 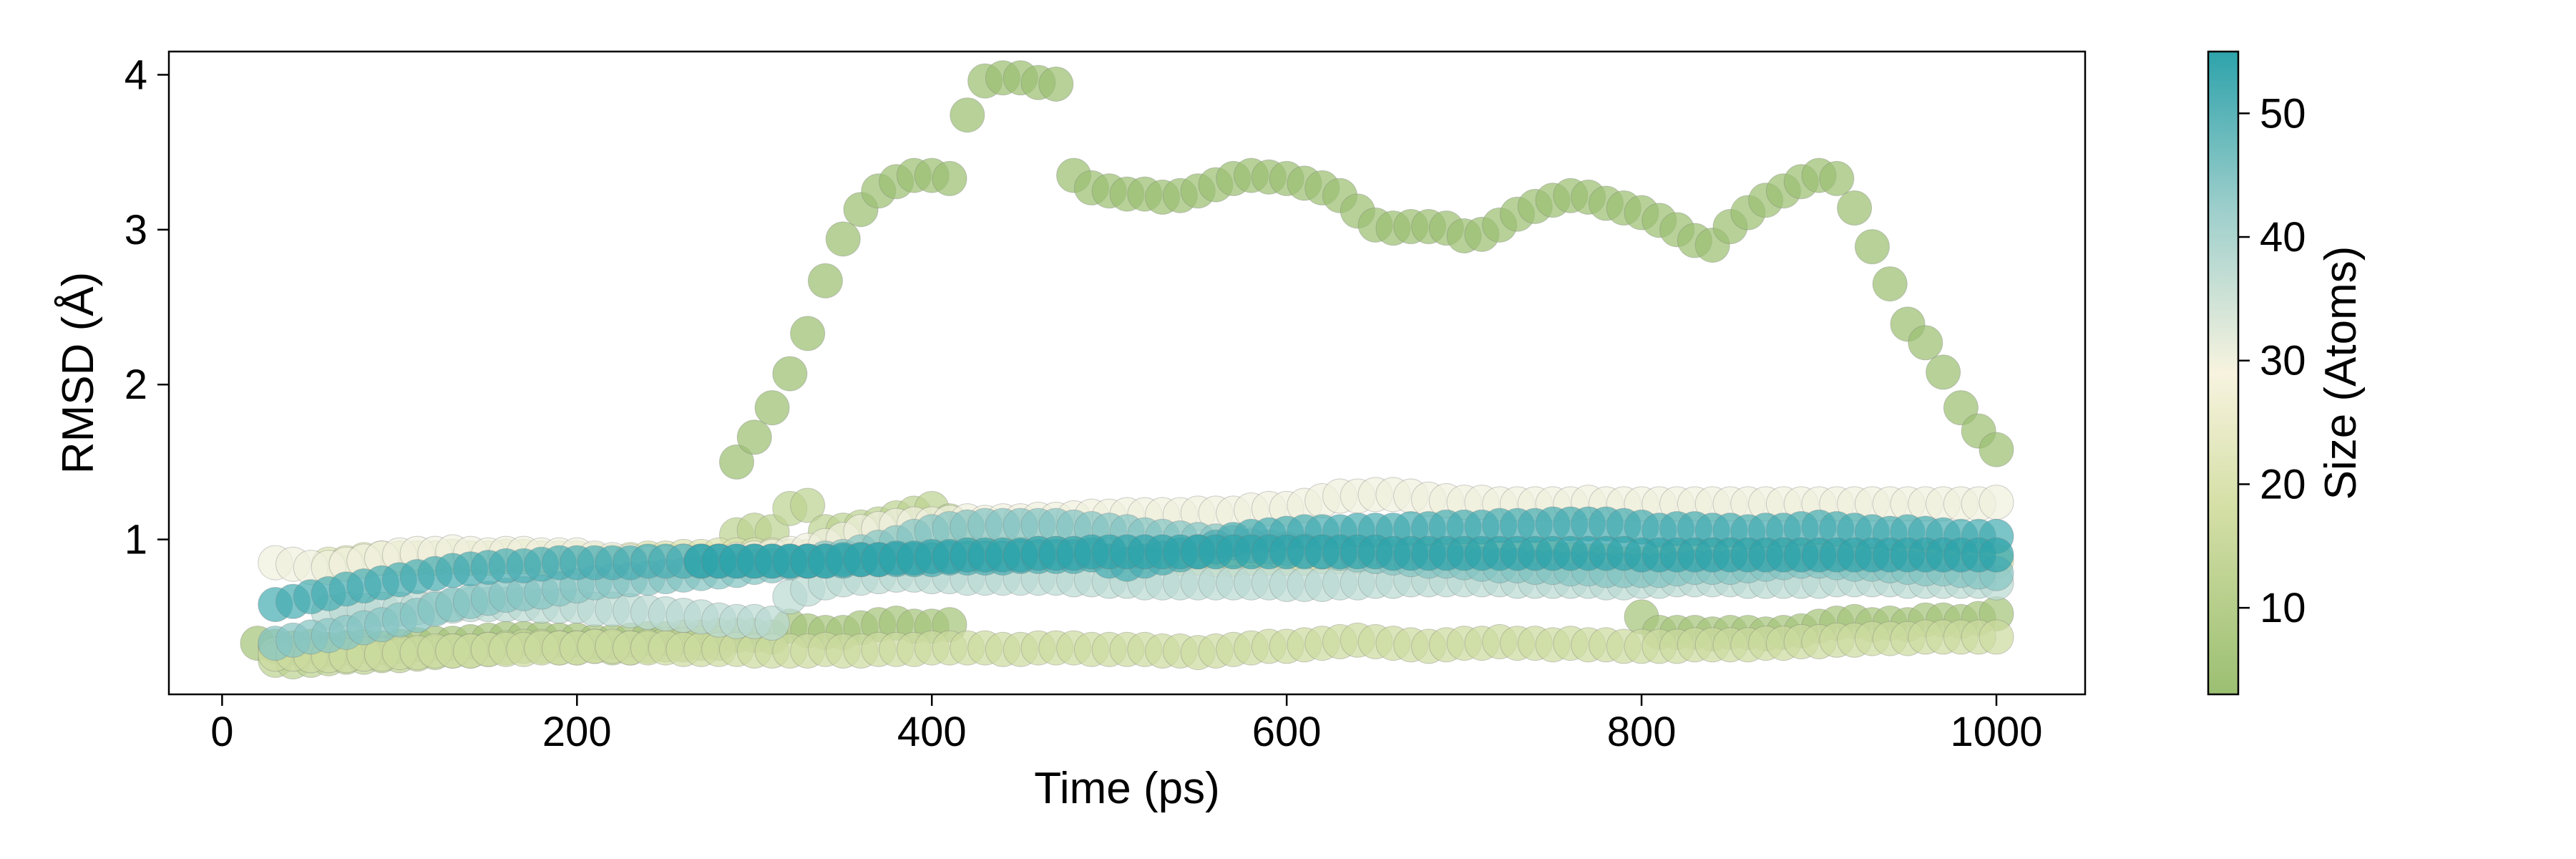 What do you see at coordinates (1126, 724) in the screenshot?
I see `x-axis: 0 200 400 600 800 1000` at bounding box center [1126, 724].